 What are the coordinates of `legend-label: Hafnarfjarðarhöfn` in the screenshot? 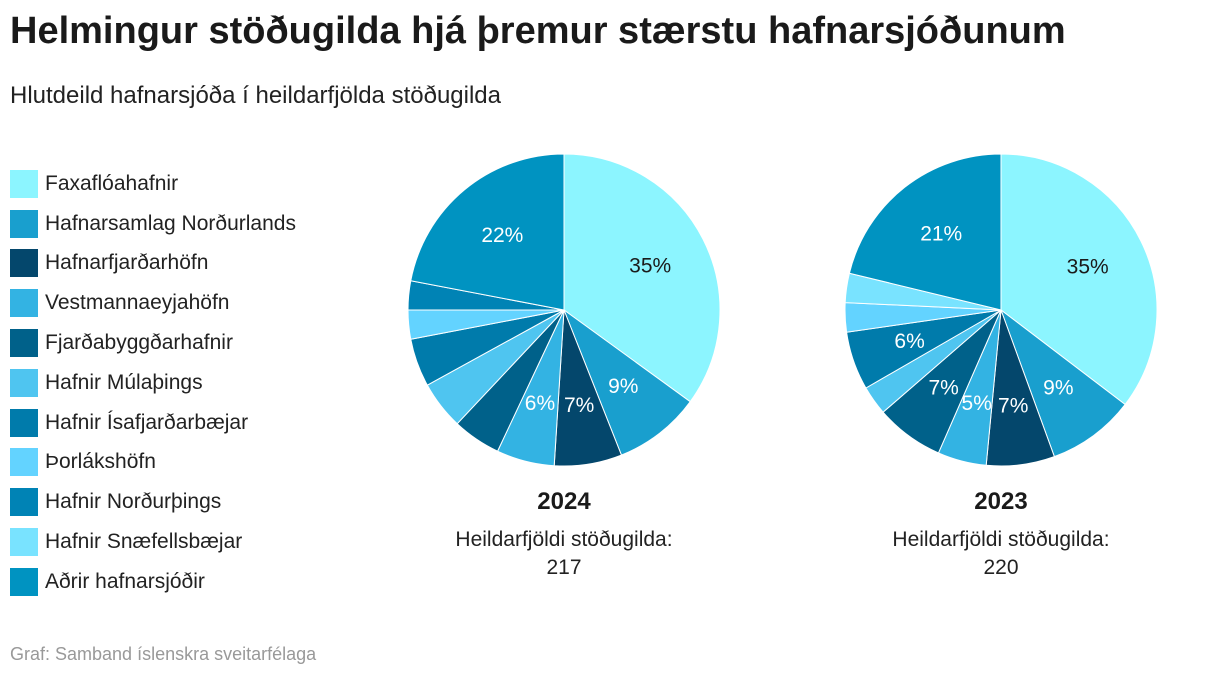 It's located at (127, 263).